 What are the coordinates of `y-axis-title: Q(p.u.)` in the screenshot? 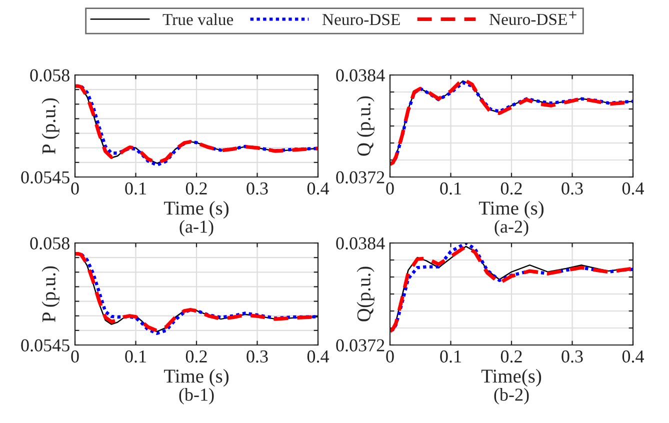 It's located at (365, 294).